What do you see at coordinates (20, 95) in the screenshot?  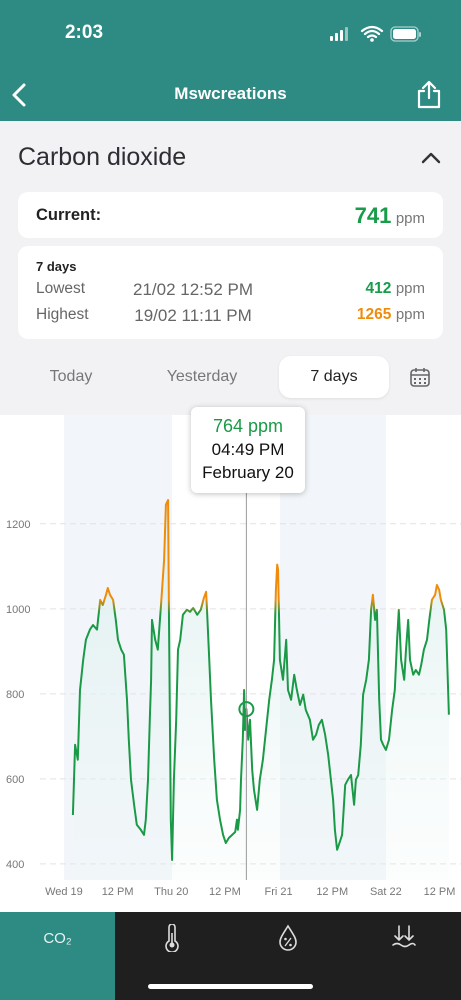 I see `back-button` at bounding box center [20, 95].